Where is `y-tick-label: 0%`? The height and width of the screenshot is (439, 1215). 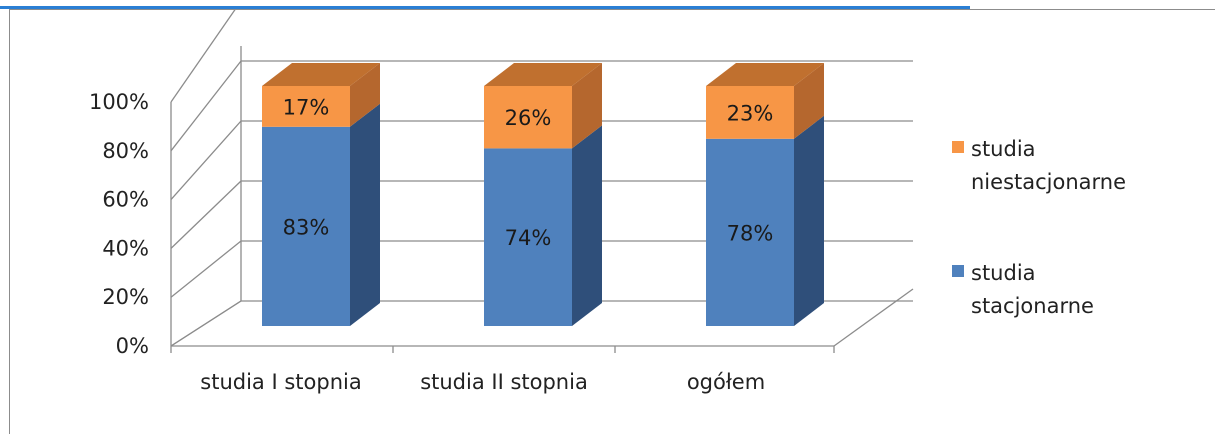
y-tick-label: 0% is located at coordinates (132, 346).